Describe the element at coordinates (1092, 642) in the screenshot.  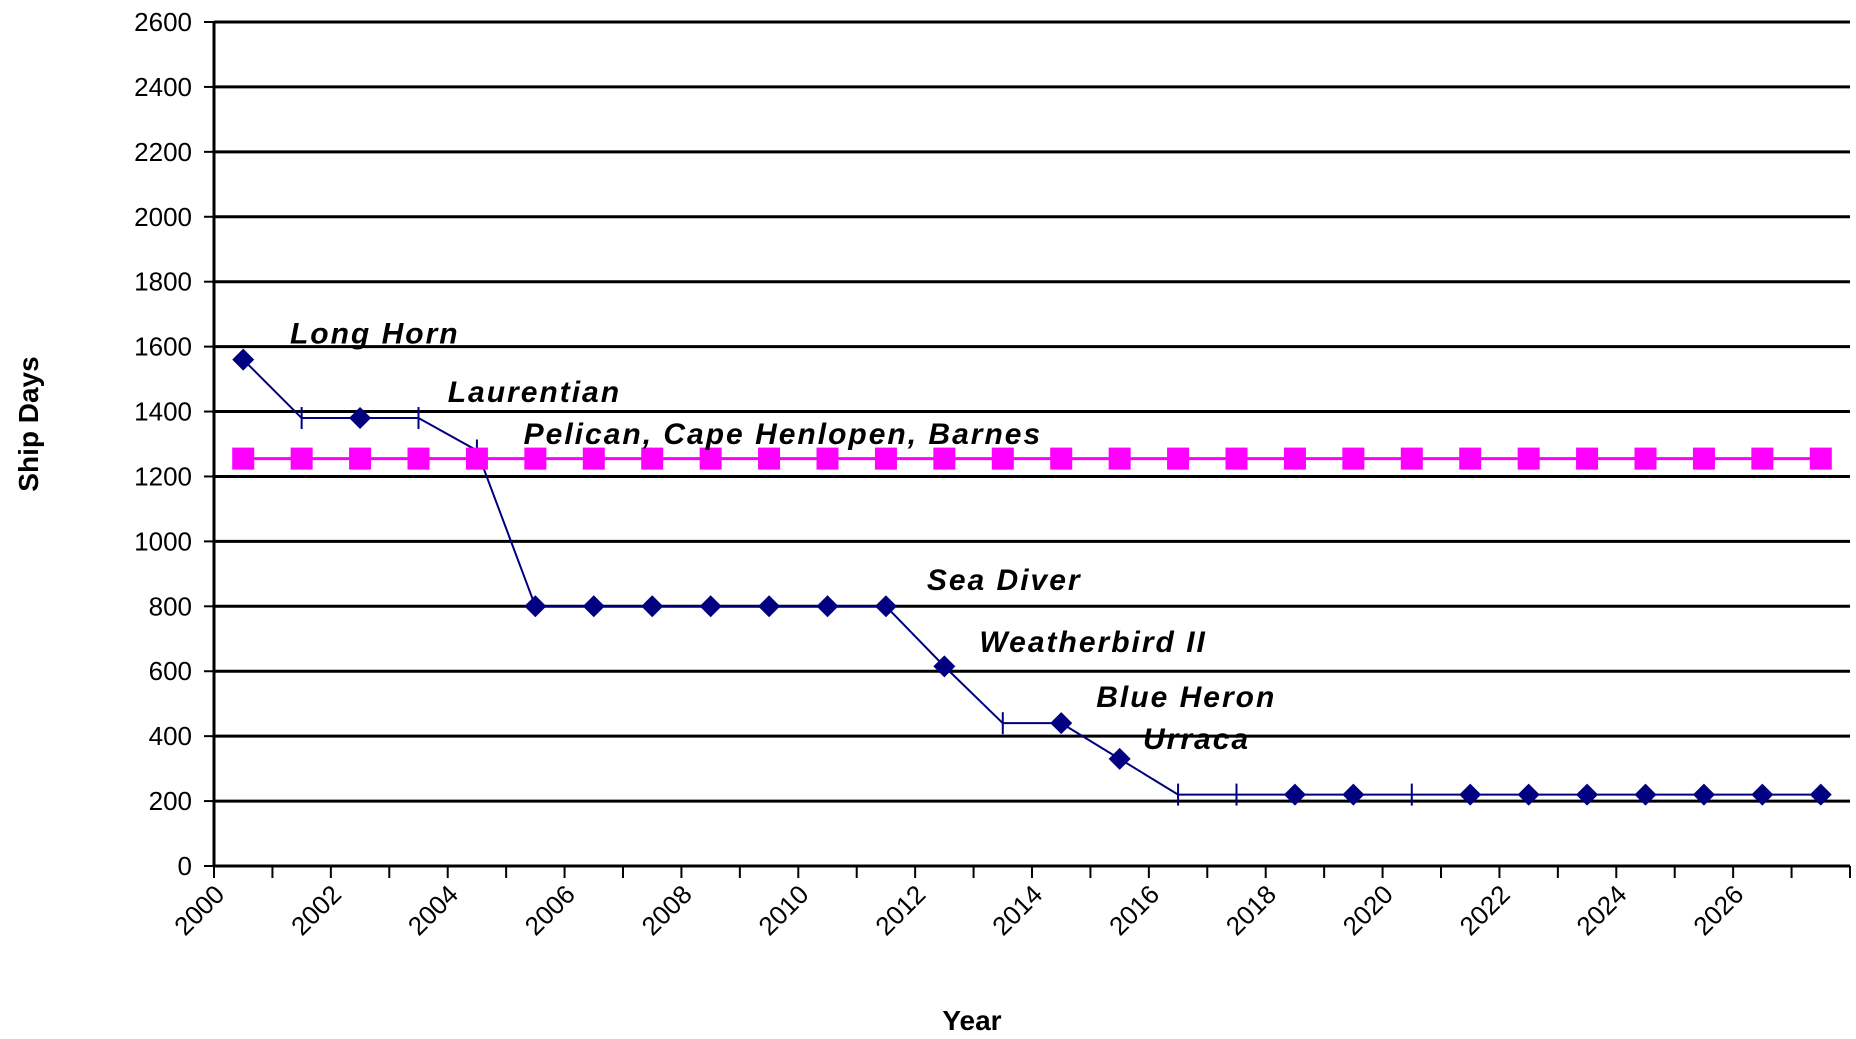
I see `annotation-label: Weatherbird II` at that location.